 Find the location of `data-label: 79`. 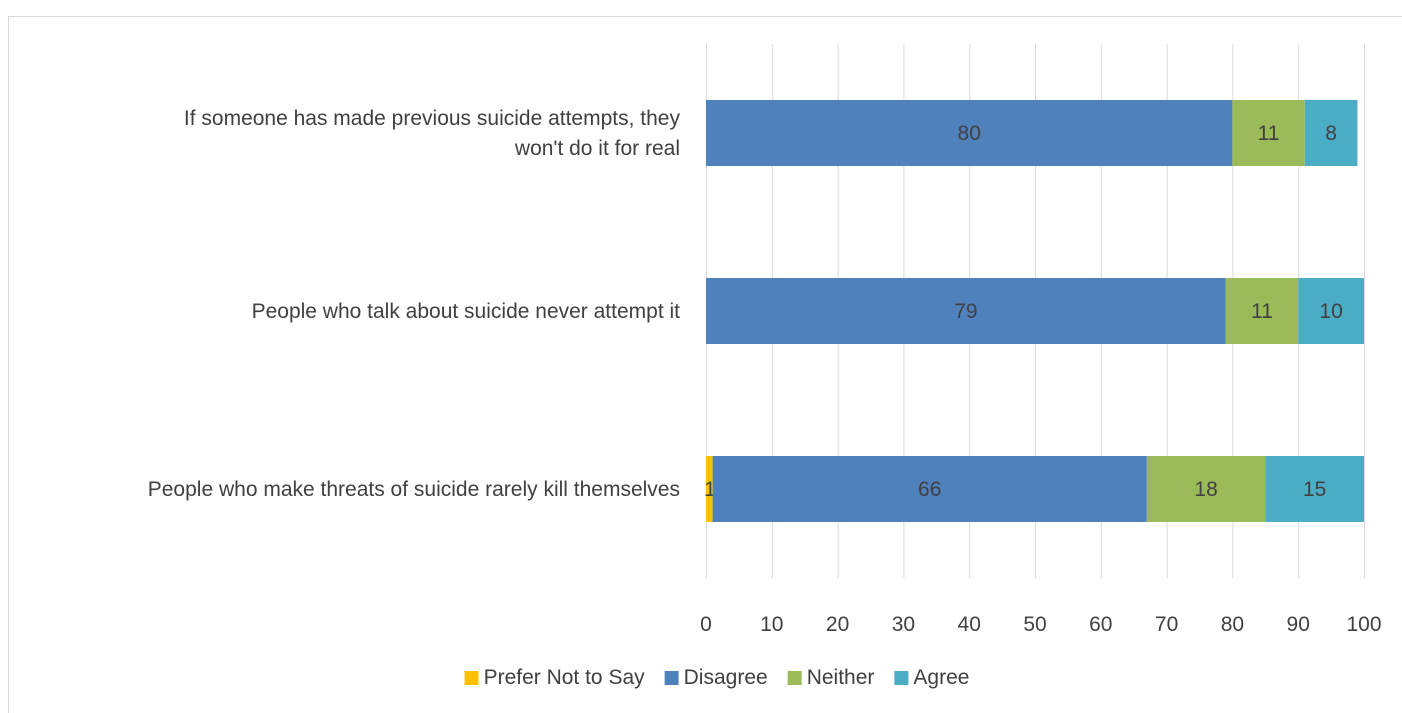

data-label: 79 is located at coordinates (965, 311).